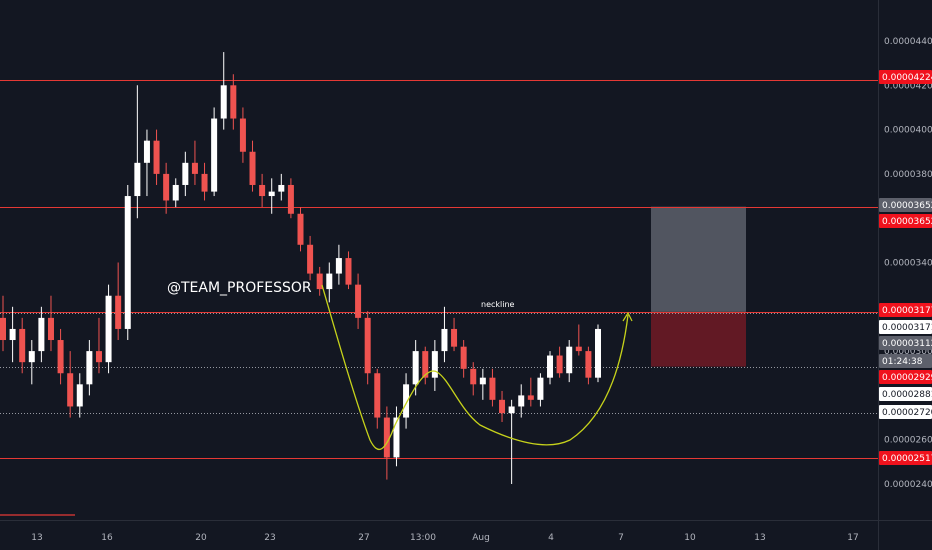 The width and height of the screenshot is (932, 550). Describe the element at coordinates (36, 538) in the screenshot. I see `x-tick-label-0: 13` at that location.